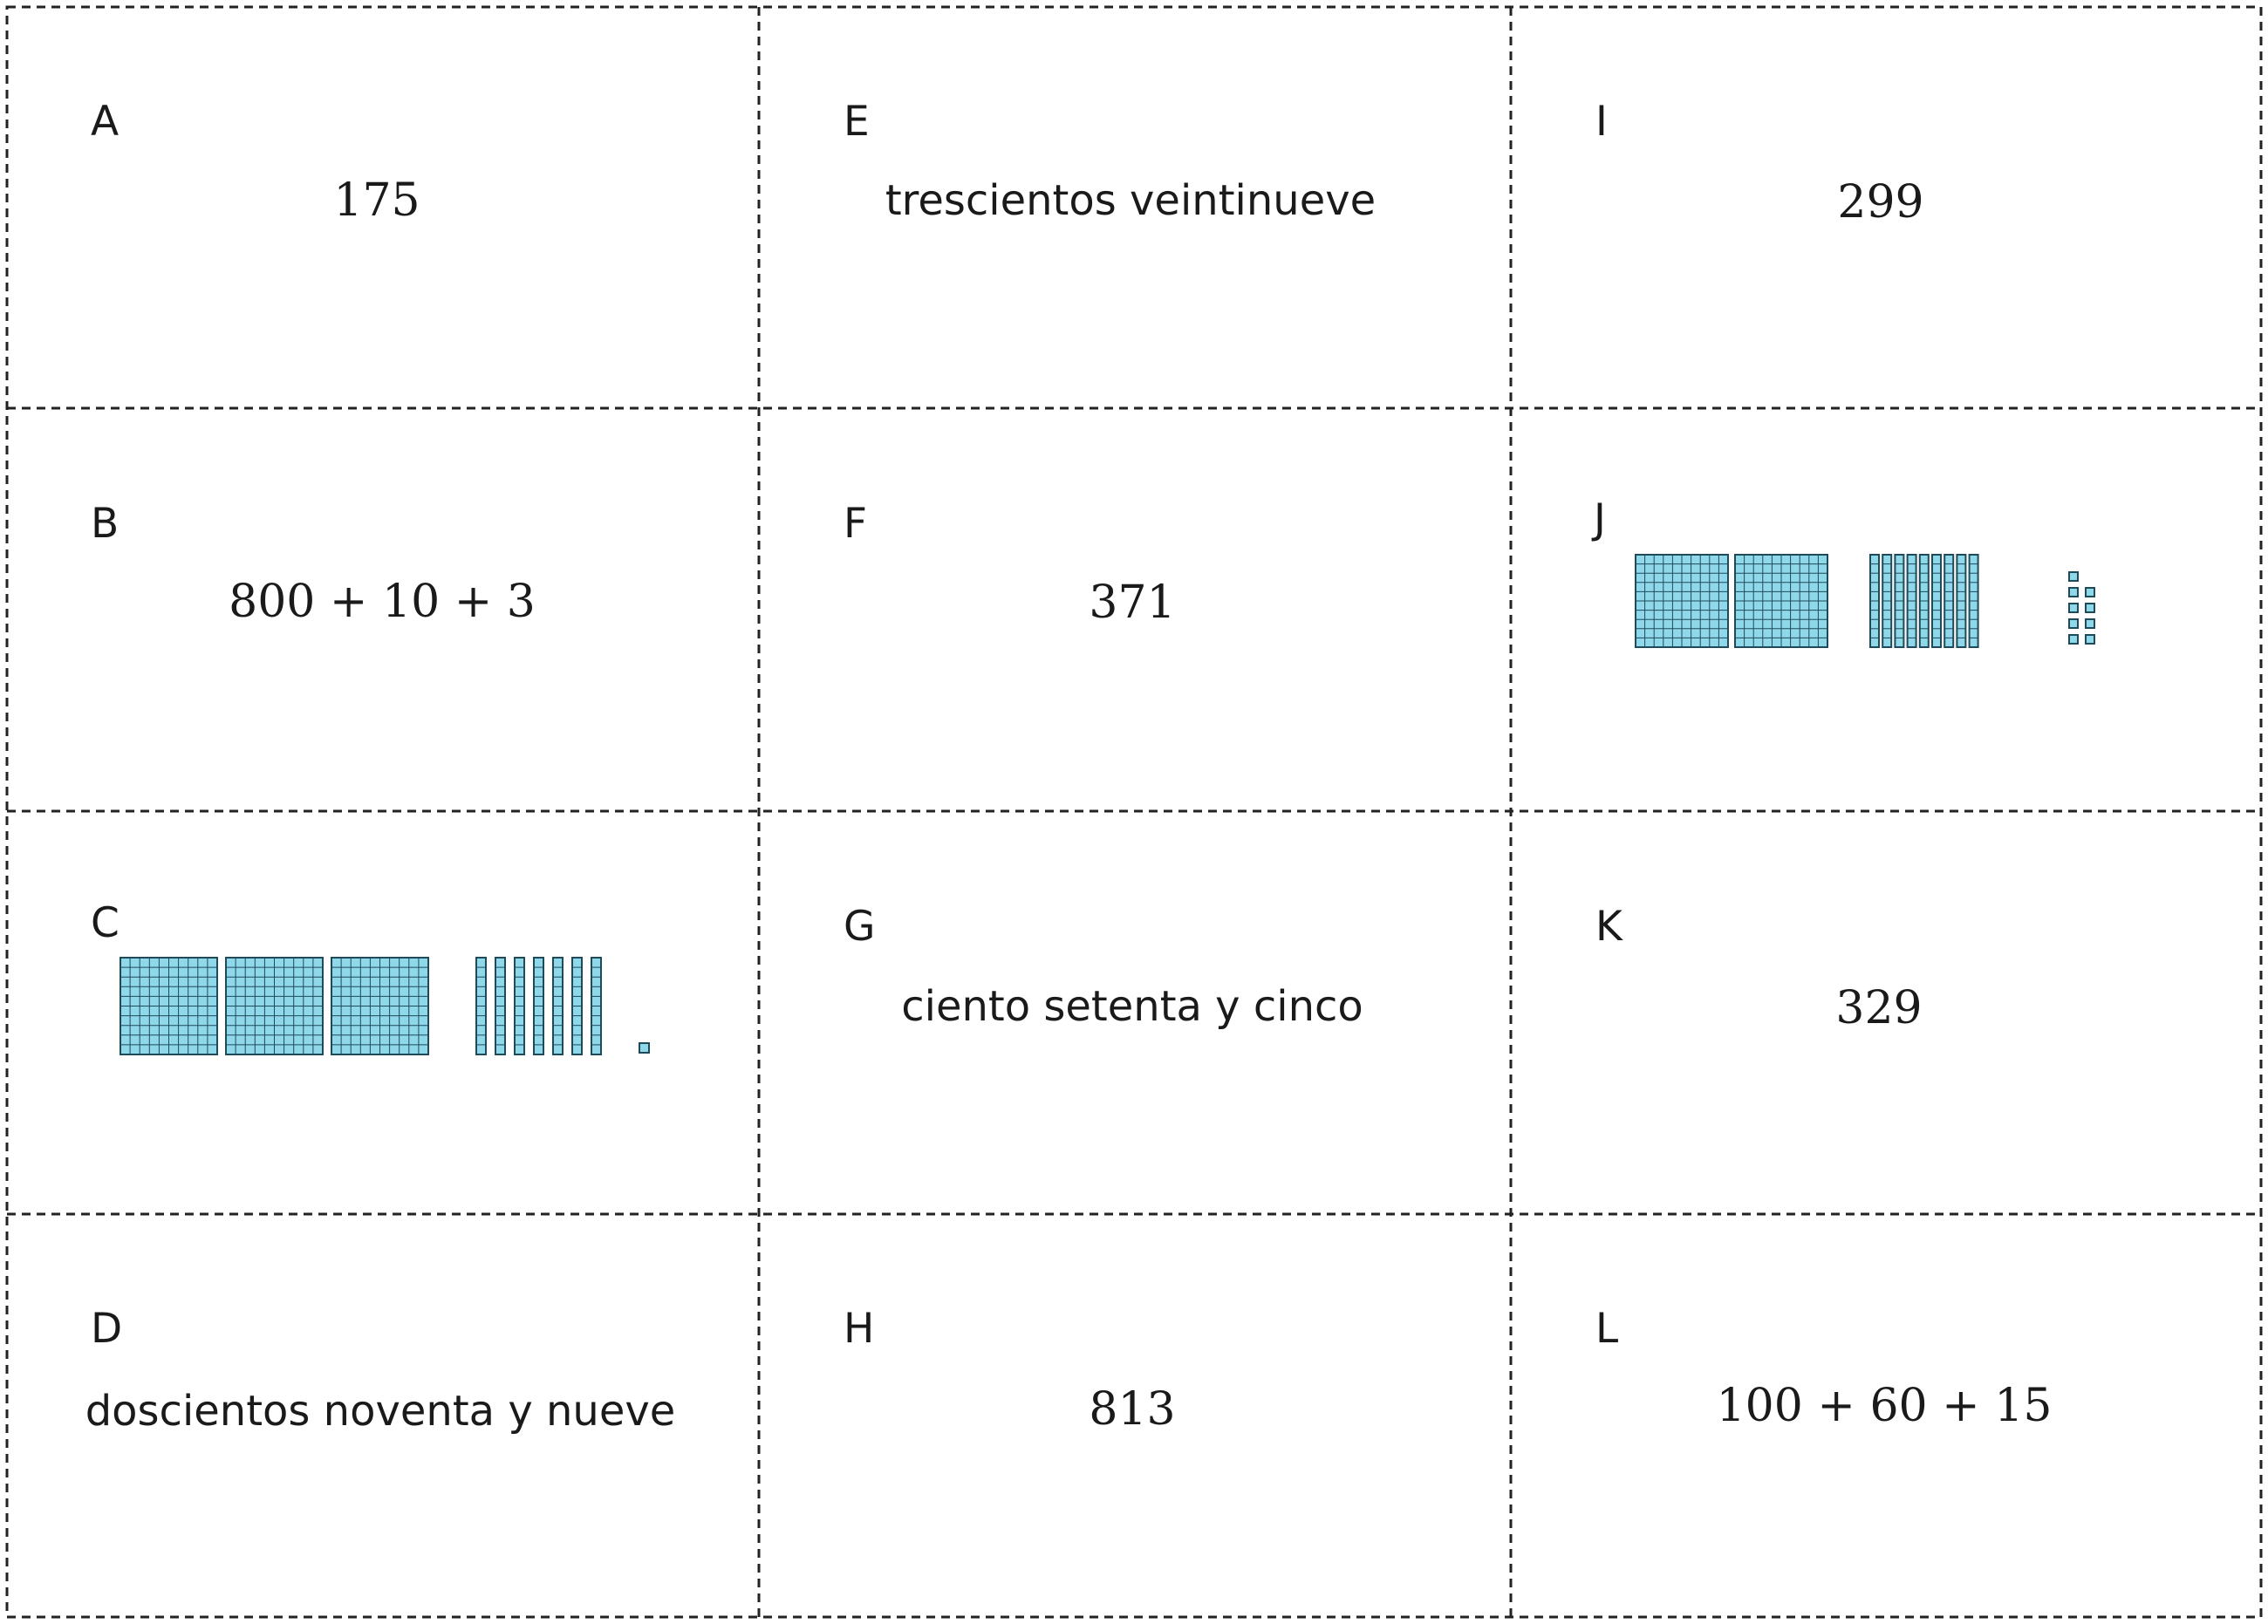 The width and height of the screenshot is (2268, 1624). What do you see at coordinates (1131, 200) in the screenshot?
I see `card-e-words: trescientos veintinueve` at bounding box center [1131, 200].